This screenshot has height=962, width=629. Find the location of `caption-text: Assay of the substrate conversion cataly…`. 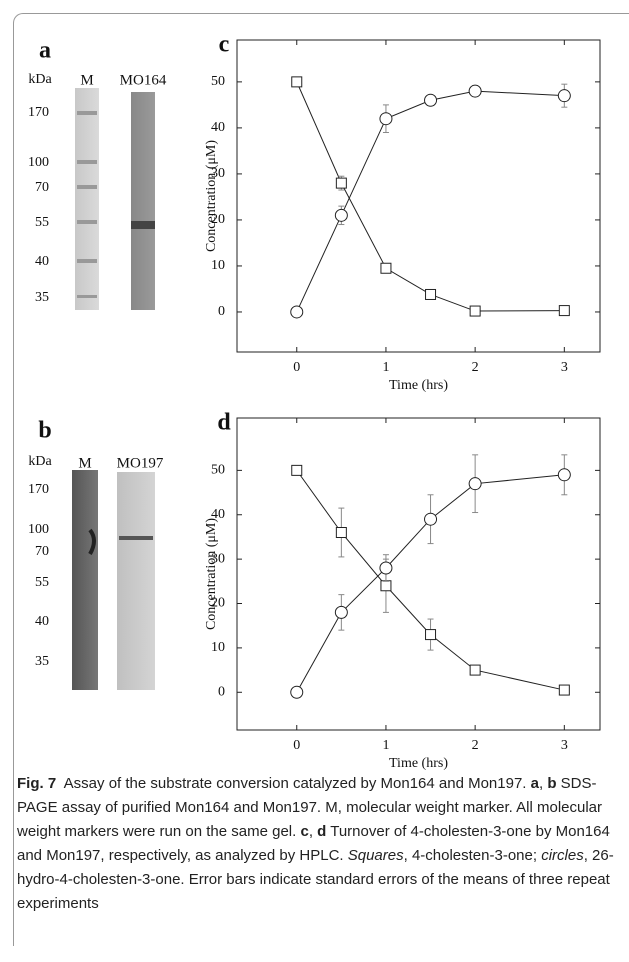

caption-text: Assay of the substrate conversion cataly… is located at coordinates (293, 783).